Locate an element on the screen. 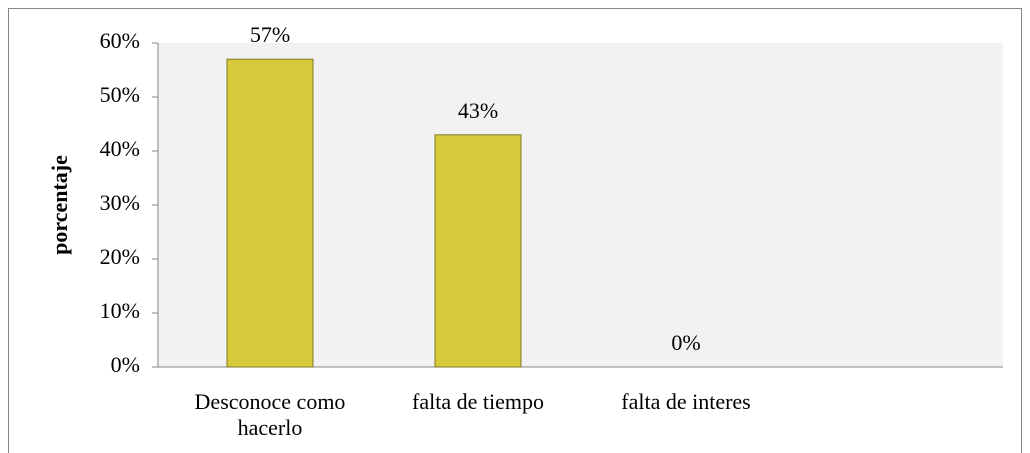 The width and height of the screenshot is (1030, 453). data-label: 43% is located at coordinates (478, 110).